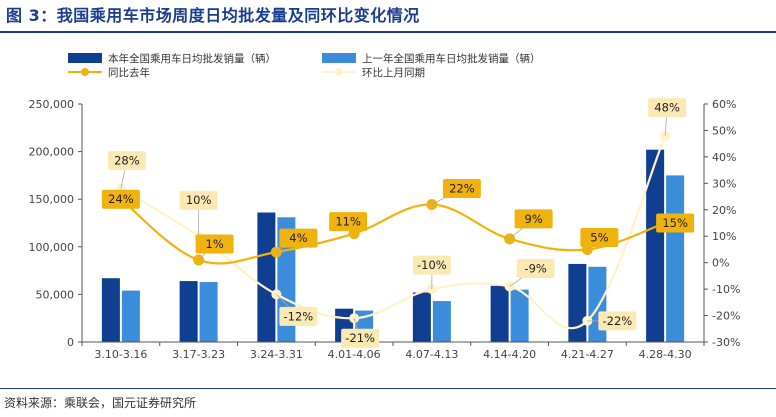 Image resolution: width=776 pixels, height=417 pixels. I want to click on data-label-yoy: 4%, so click(298, 238).